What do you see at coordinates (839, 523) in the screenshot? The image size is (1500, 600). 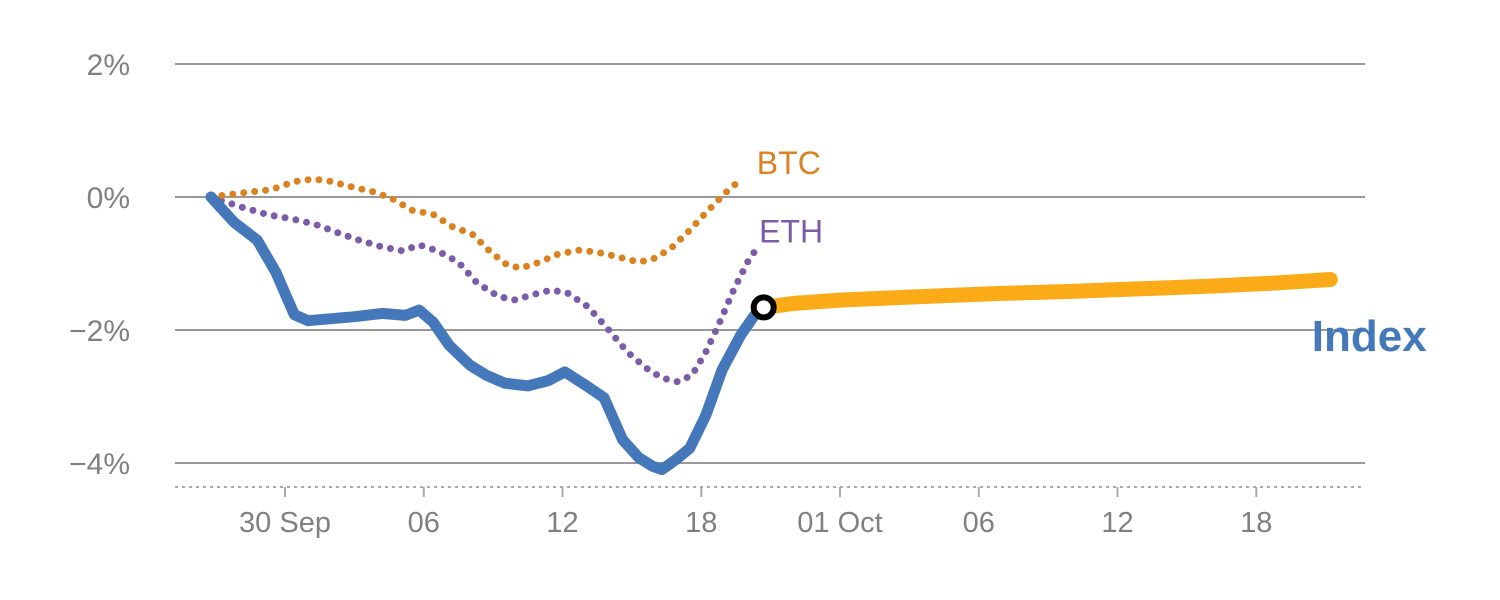 I see `x-tick-label: 01 Oct` at bounding box center [839, 523].